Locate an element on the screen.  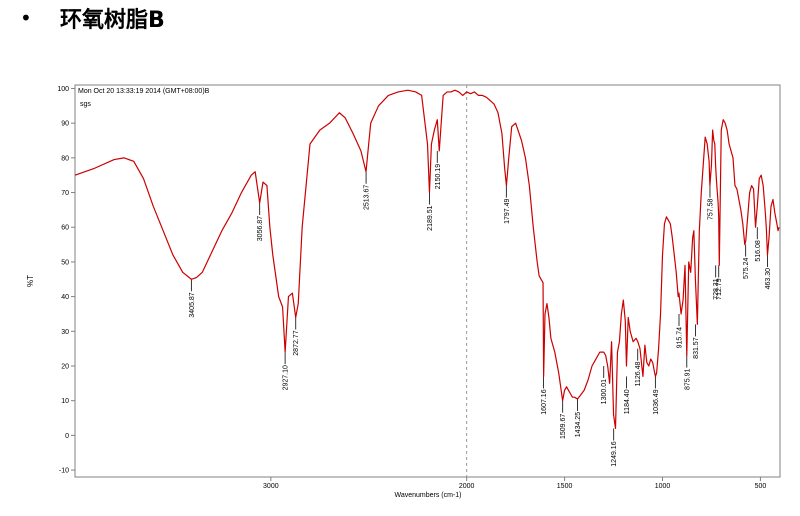
chart-header-timestamp: Mon Oct 20 13:33:19 2014 (GMT+08:00)B is located at coordinates (144, 91).